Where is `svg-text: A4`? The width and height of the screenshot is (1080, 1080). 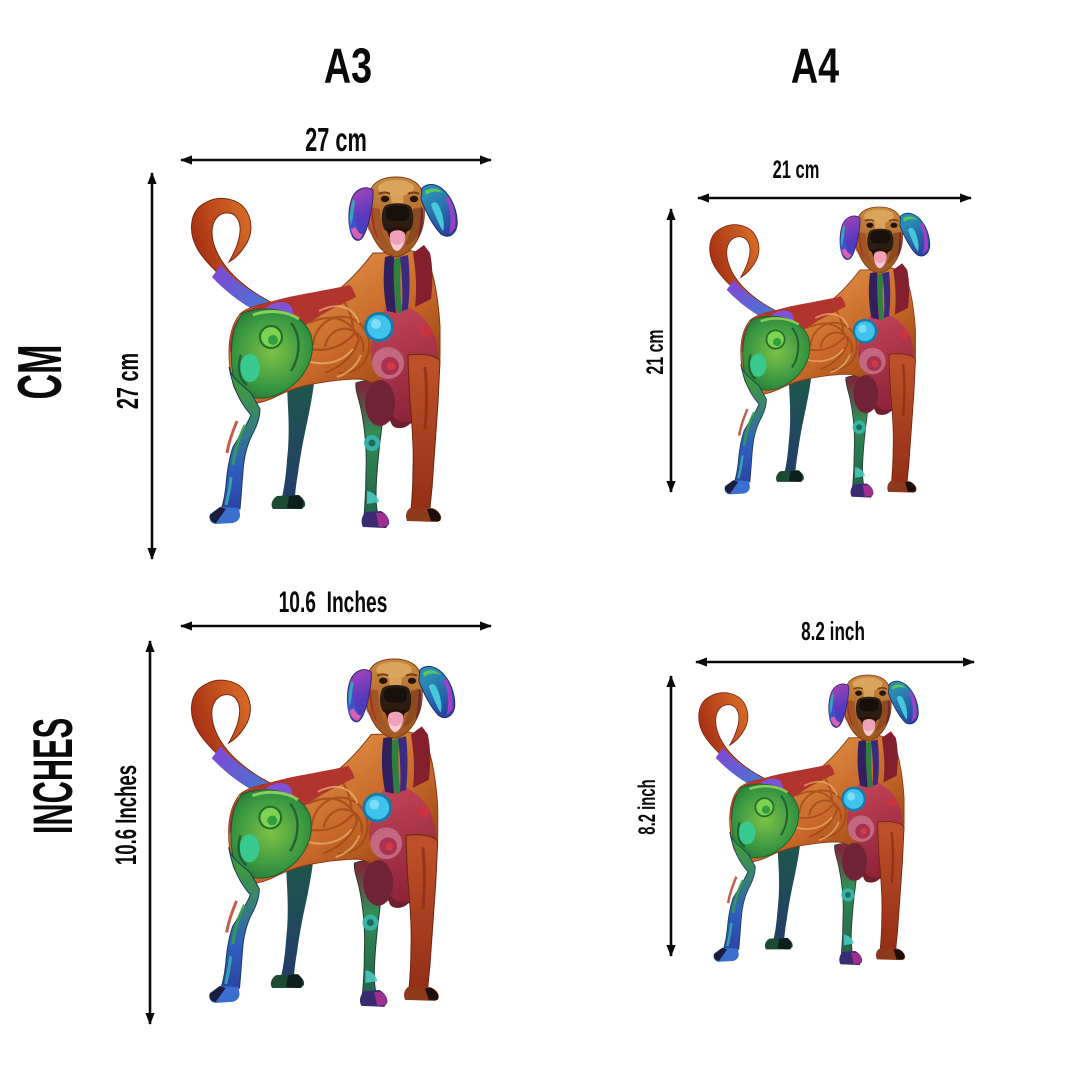 svg-text: A4 is located at coordinates (815, 66).